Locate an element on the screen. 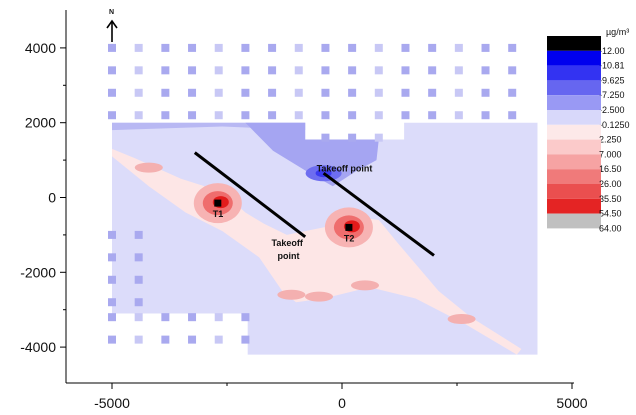  legend-label: 7.000 is located at coordinates (610, 154).